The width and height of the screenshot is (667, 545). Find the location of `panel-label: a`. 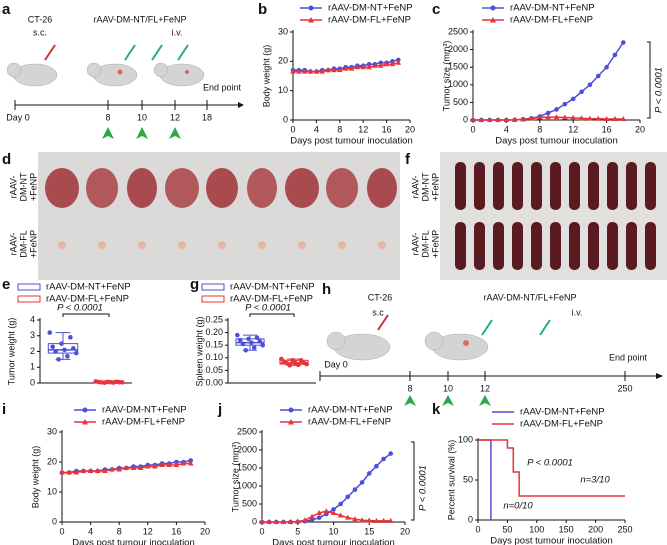

panel-label: a is located at coordinates (6, 9).